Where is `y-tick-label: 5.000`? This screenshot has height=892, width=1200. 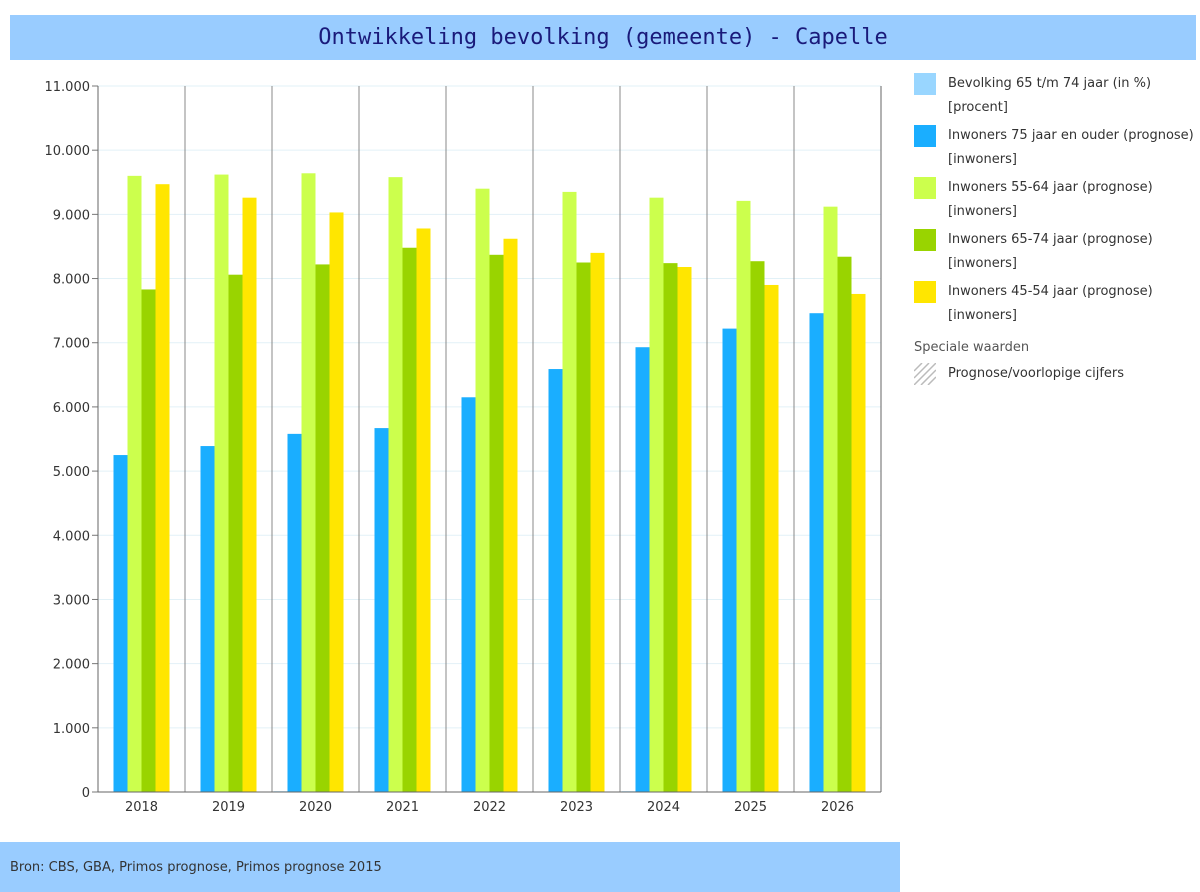
y-tick-label: 5.000 is located at coordinates (71, 472).